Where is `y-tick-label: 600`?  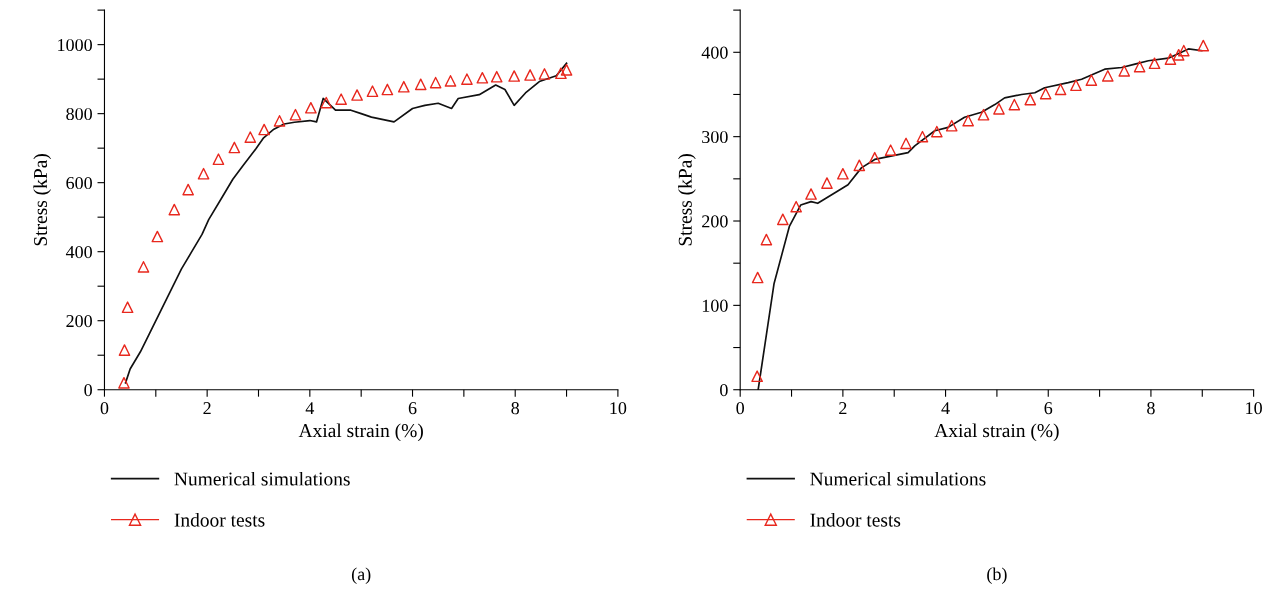 y-tick-label: 600 is located at coordinates (79, 183).